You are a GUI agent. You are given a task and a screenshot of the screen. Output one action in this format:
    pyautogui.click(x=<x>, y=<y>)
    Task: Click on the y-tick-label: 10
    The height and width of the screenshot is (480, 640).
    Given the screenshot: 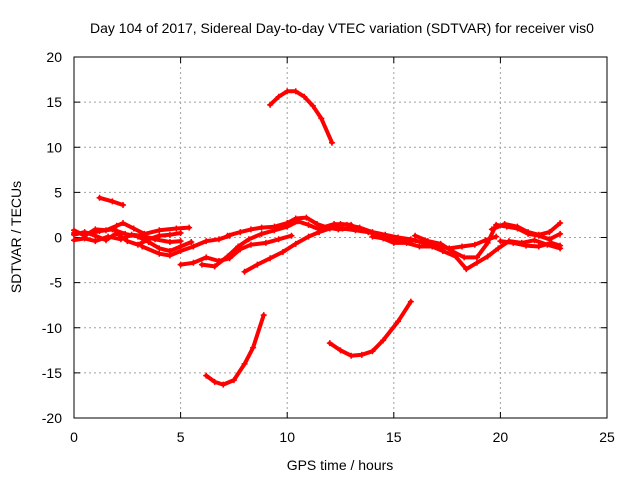 What is the action you would take?
    pyautogui.click(x=54, y=147)
    